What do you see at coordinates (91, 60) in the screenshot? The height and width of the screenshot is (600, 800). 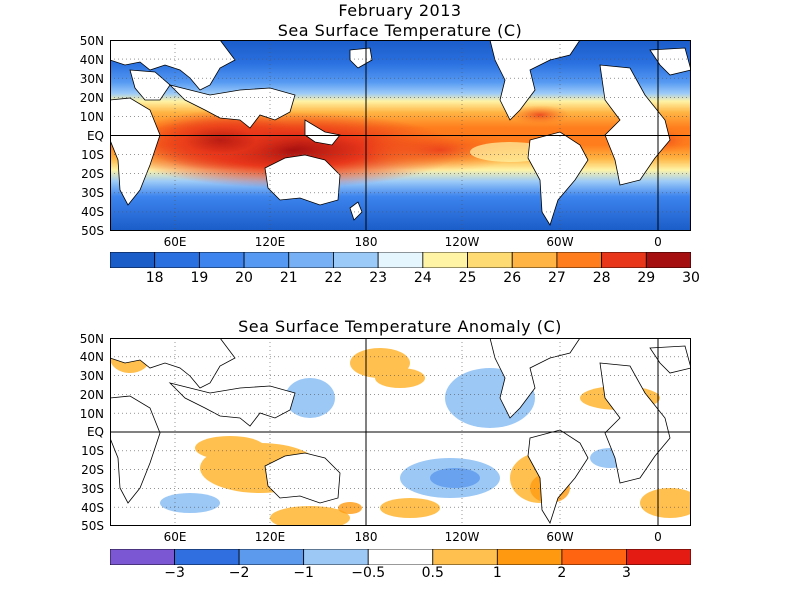 I see `p1-lat-40N: 40N` at bounding box center [91, 60].